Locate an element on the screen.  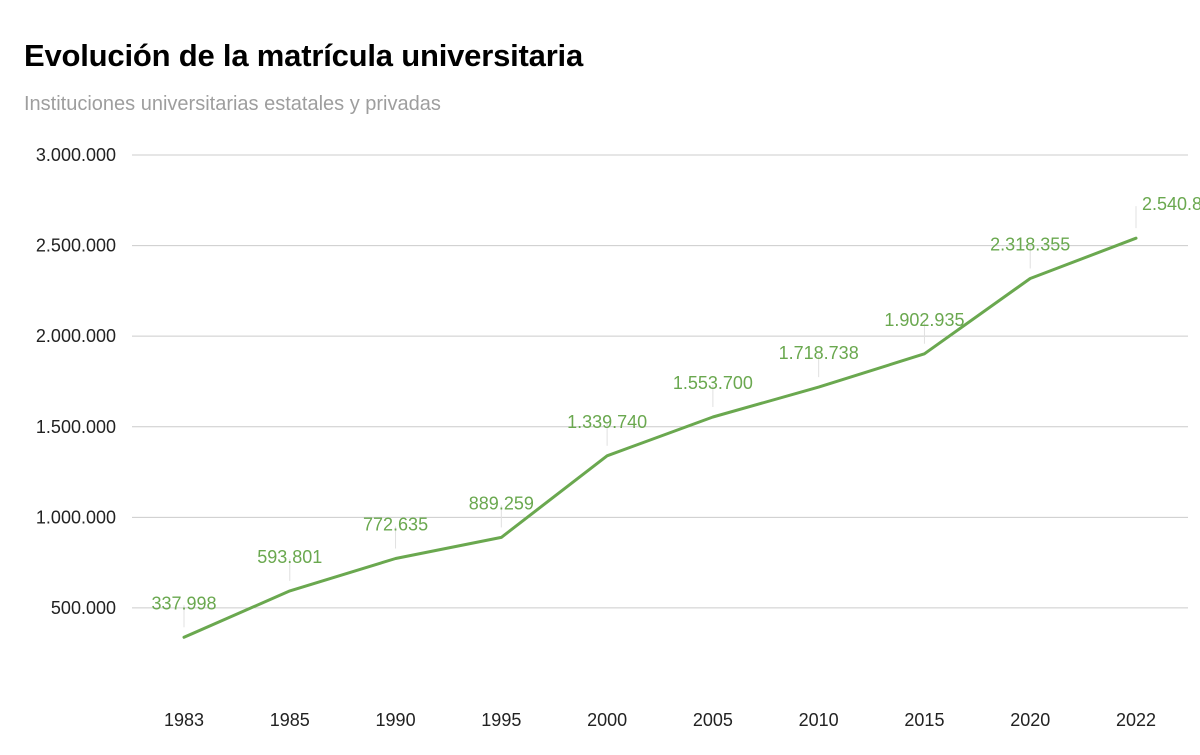
chart-title: Evolución de la matrícula universitaria is located at coordinates (304, 55).